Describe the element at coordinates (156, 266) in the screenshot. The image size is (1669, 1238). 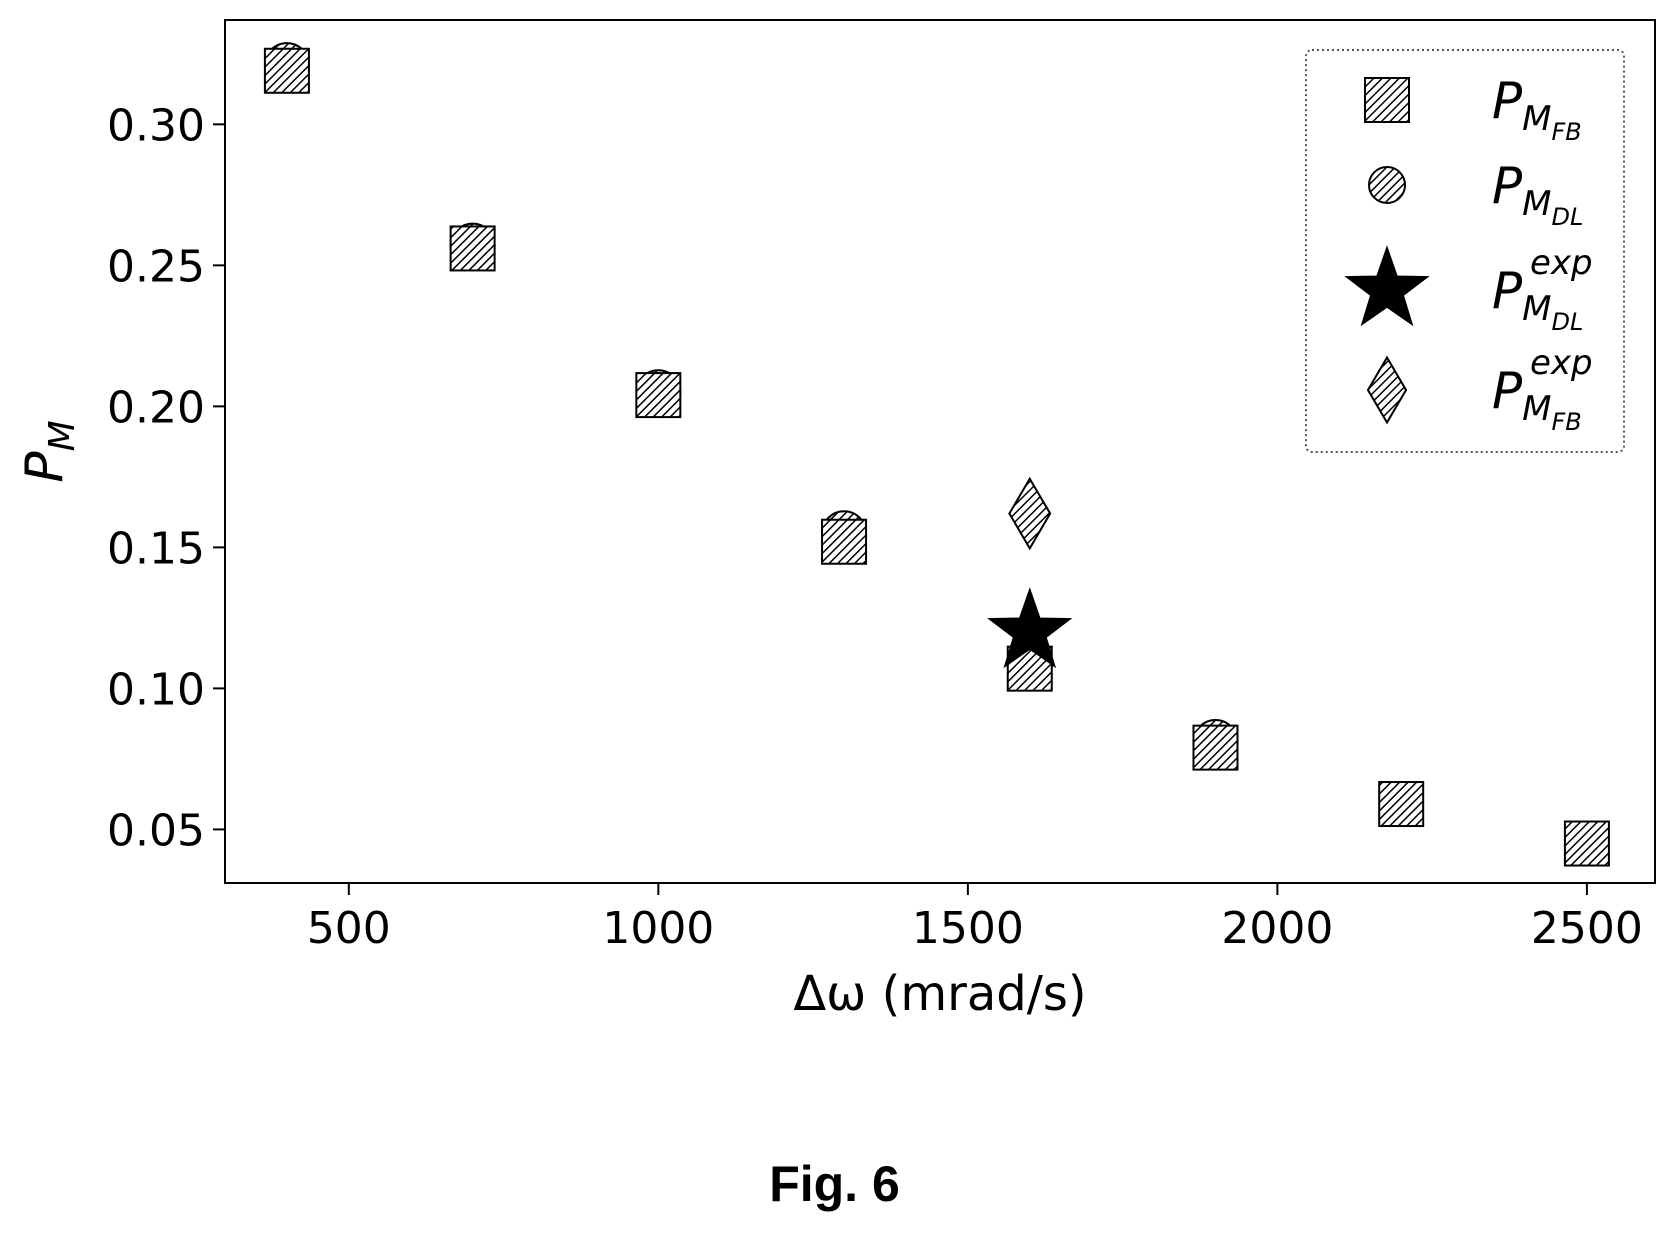
I see `y-tick-label: 0.25` at that location.